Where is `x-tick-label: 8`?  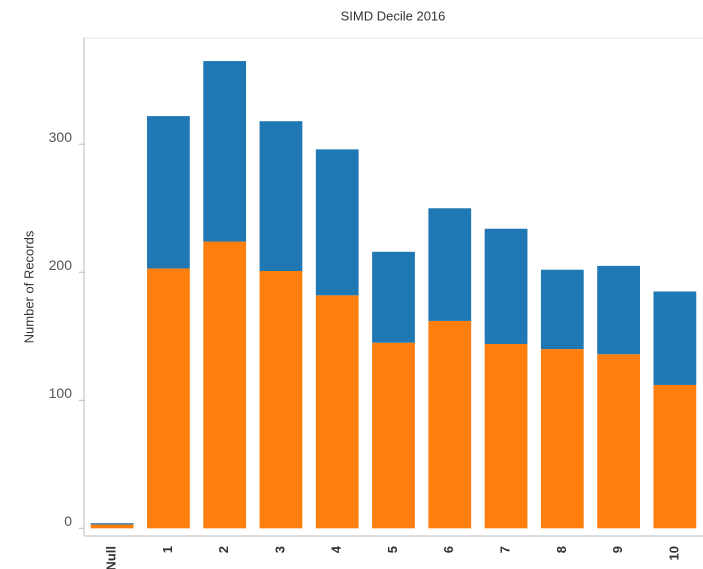
x-tick-label: 8 is located at coordinates (561, 549).